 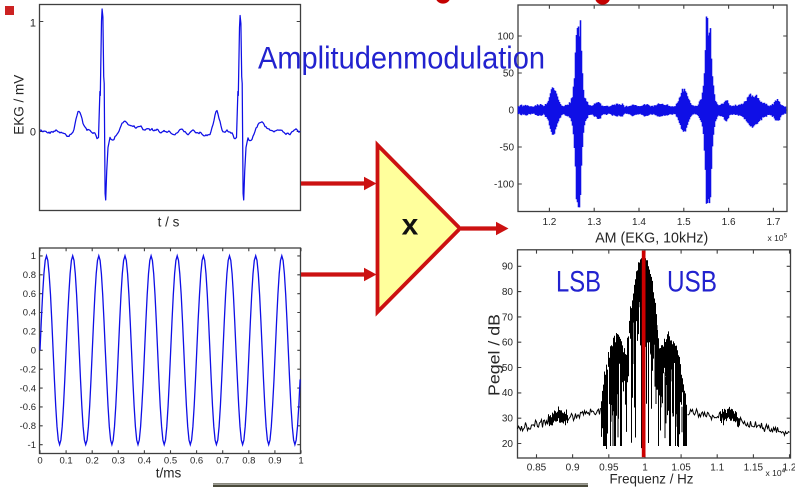 What do you see at coordinates (508, 317) in the screenshot?
I see `svg-text: 70` at bounding box center [508, 317].